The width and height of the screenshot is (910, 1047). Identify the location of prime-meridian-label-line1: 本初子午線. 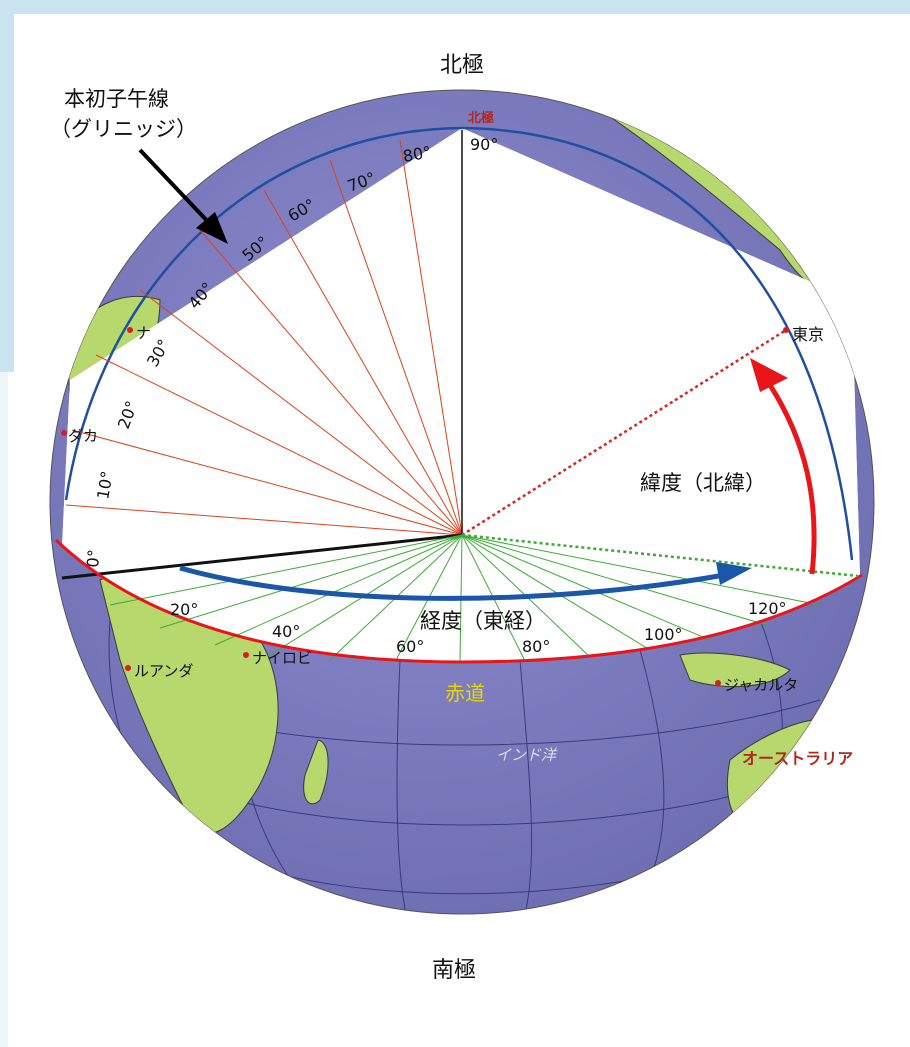
(116, 99).